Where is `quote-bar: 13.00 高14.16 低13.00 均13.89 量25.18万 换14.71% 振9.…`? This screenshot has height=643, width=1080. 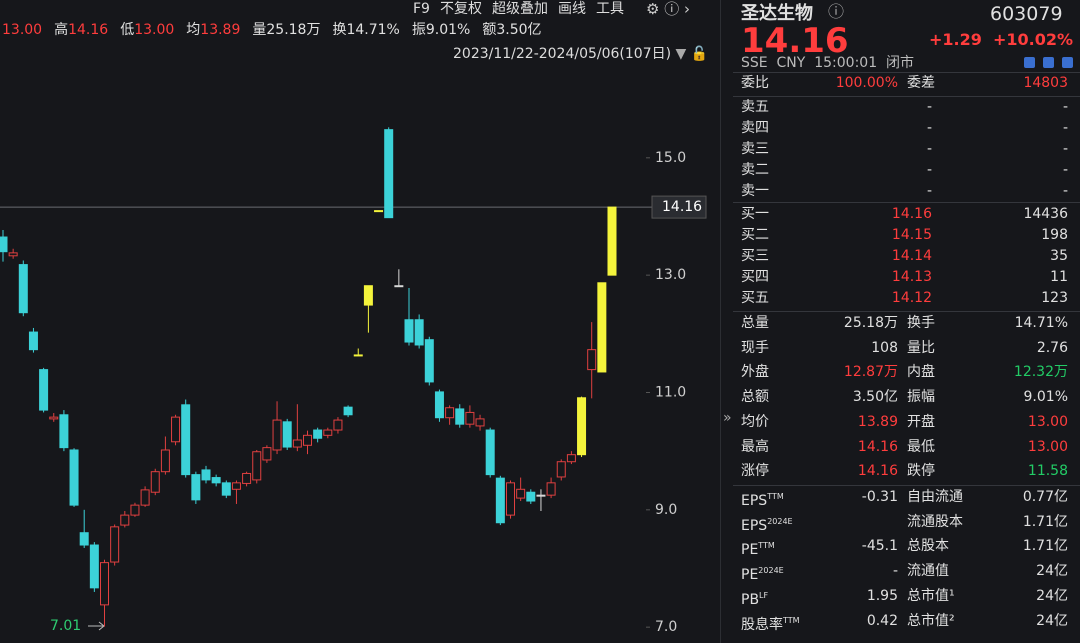 quote-bar: 13.00 高14.16 低13.00 均13.89 量25.18万 换14.71% 振9.… is located at coordinates (272, 30).